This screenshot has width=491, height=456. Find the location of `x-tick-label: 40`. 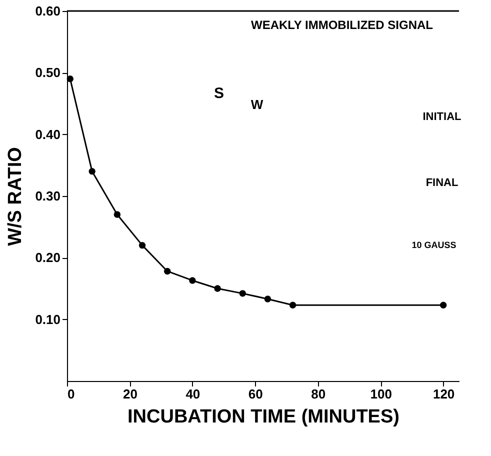

x-tick-label: 40 is located at coordinates (193, 394).